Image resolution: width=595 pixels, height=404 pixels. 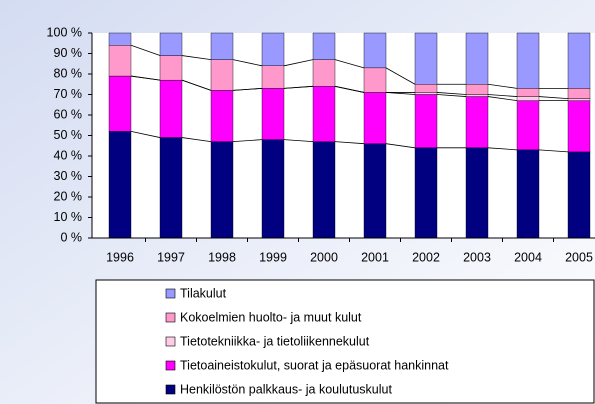 What do you see at coordinates (68, 94) in the screenshot?
I see `y-tick-label: 70 %` at bounding box center [68, 94].